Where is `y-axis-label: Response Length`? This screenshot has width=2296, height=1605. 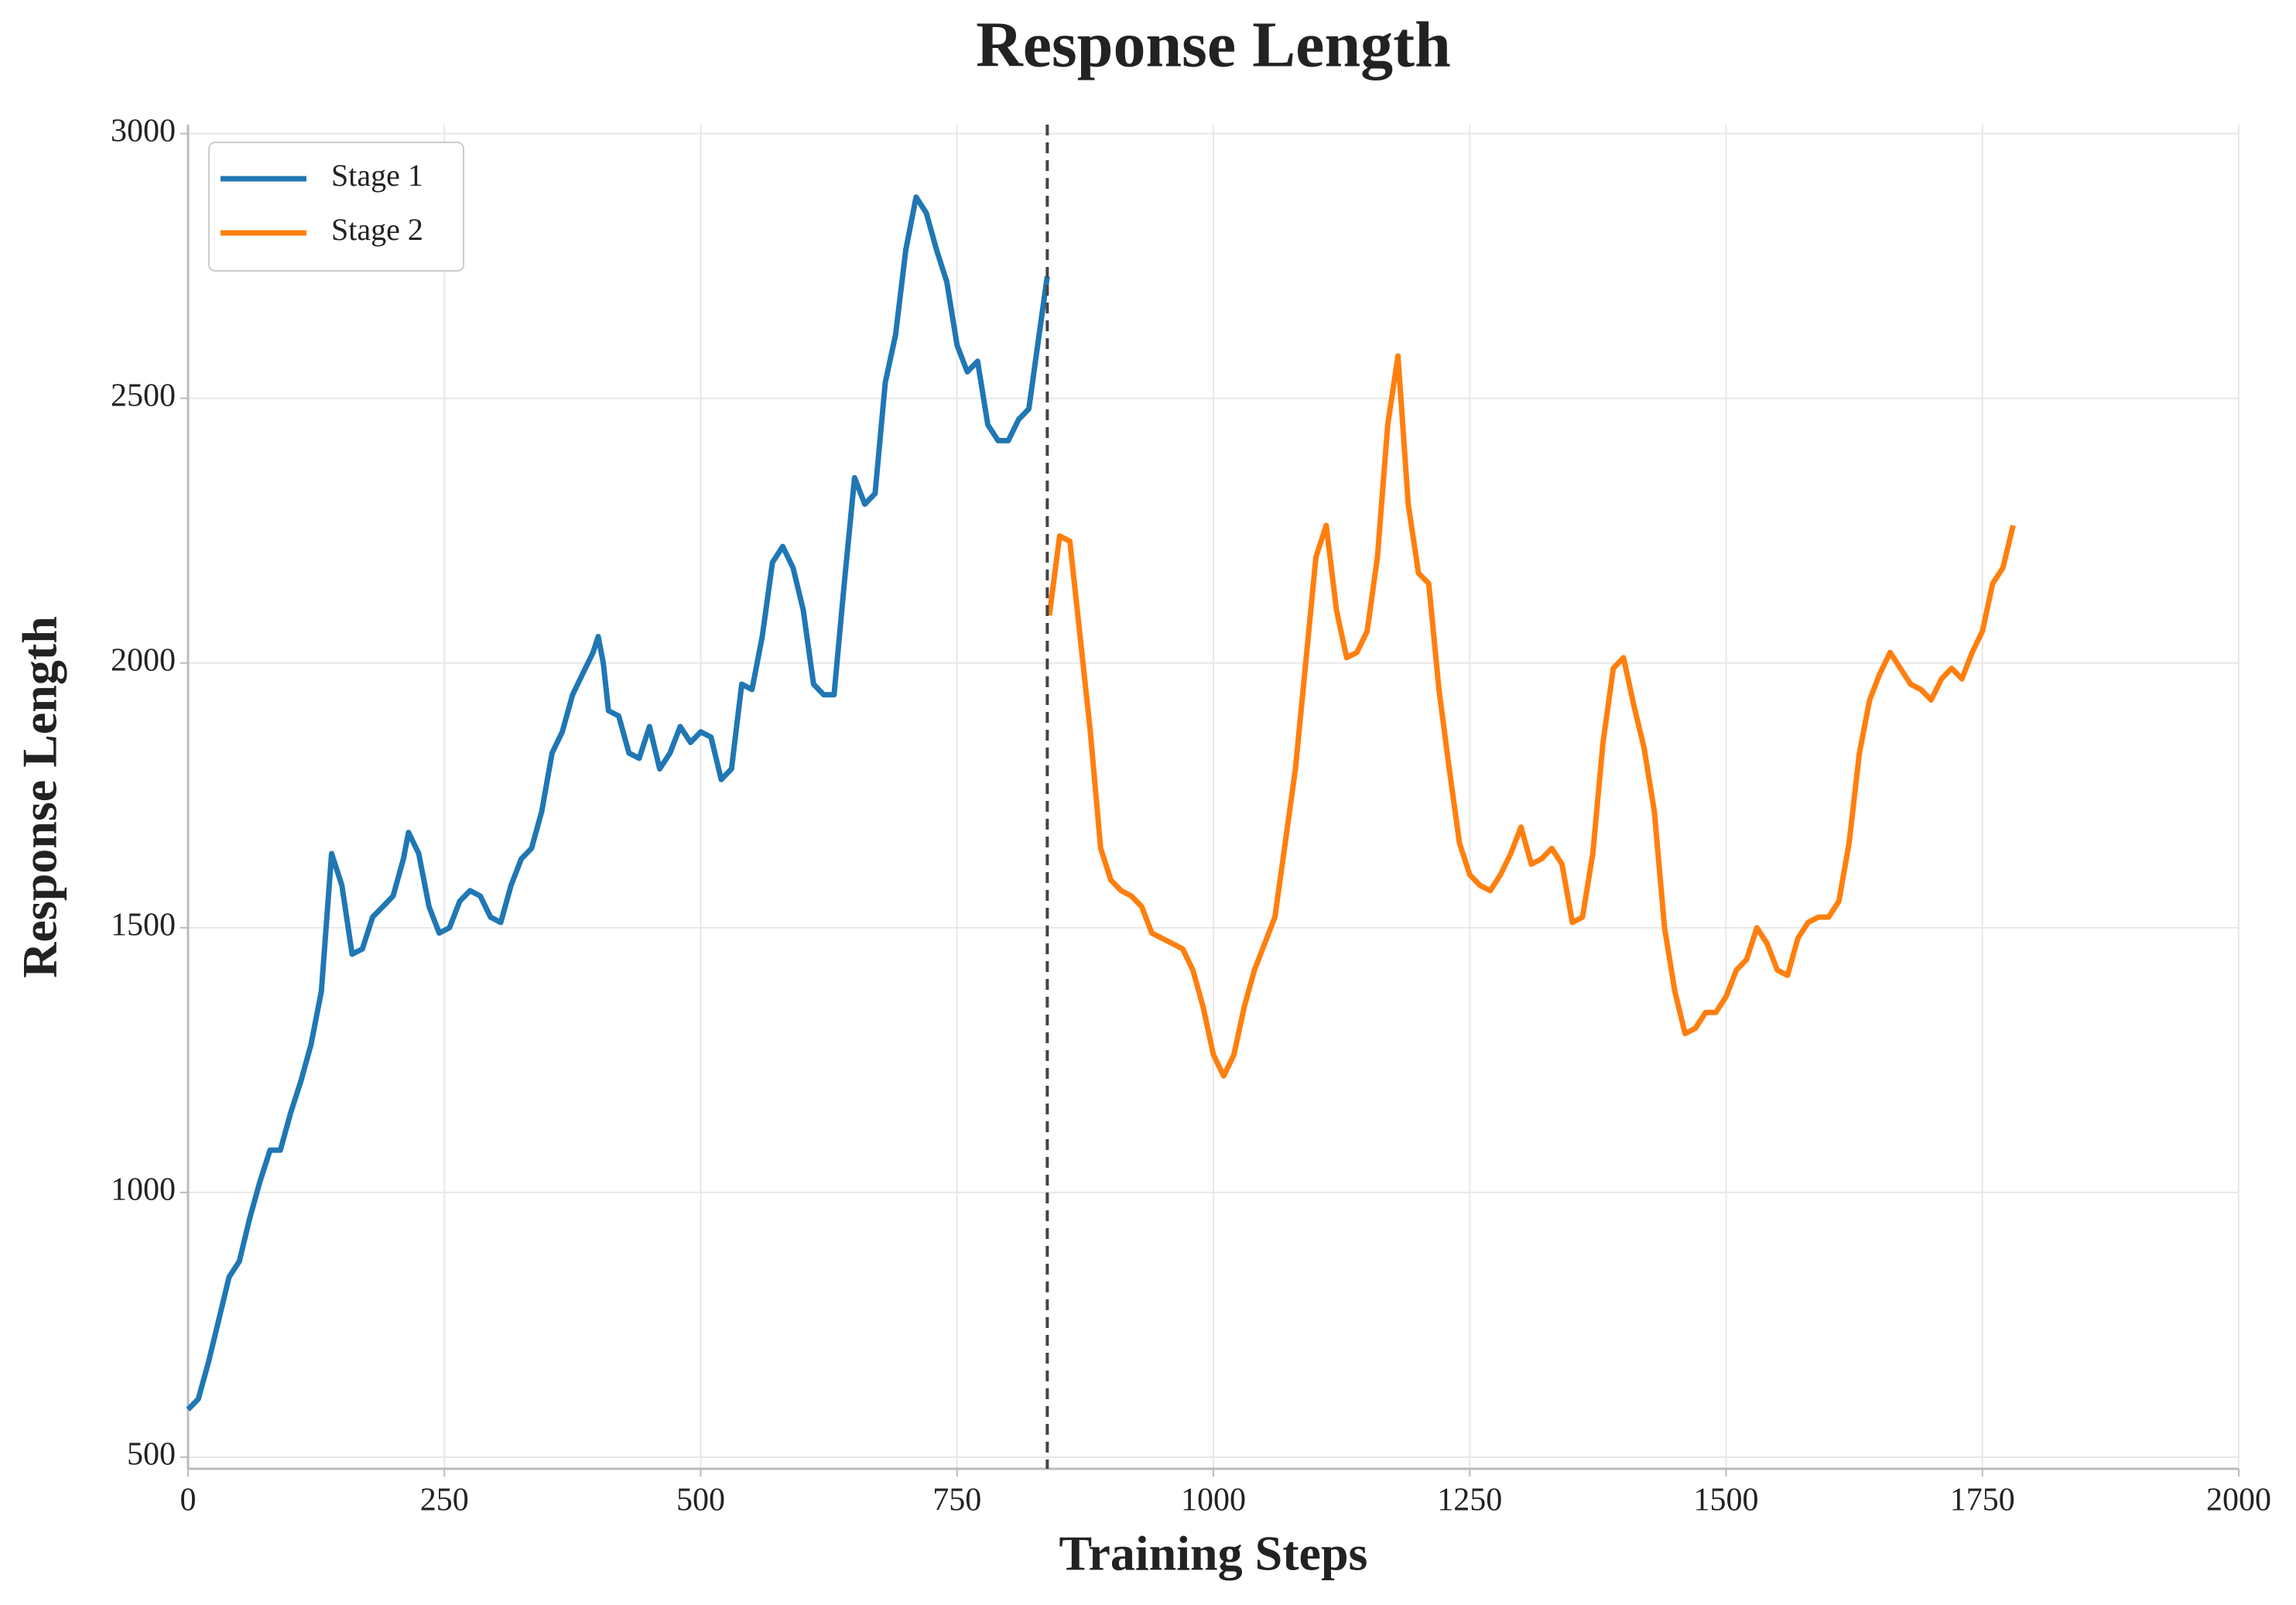
y-axis-label: Response Length is located at coordinates (39, 797).